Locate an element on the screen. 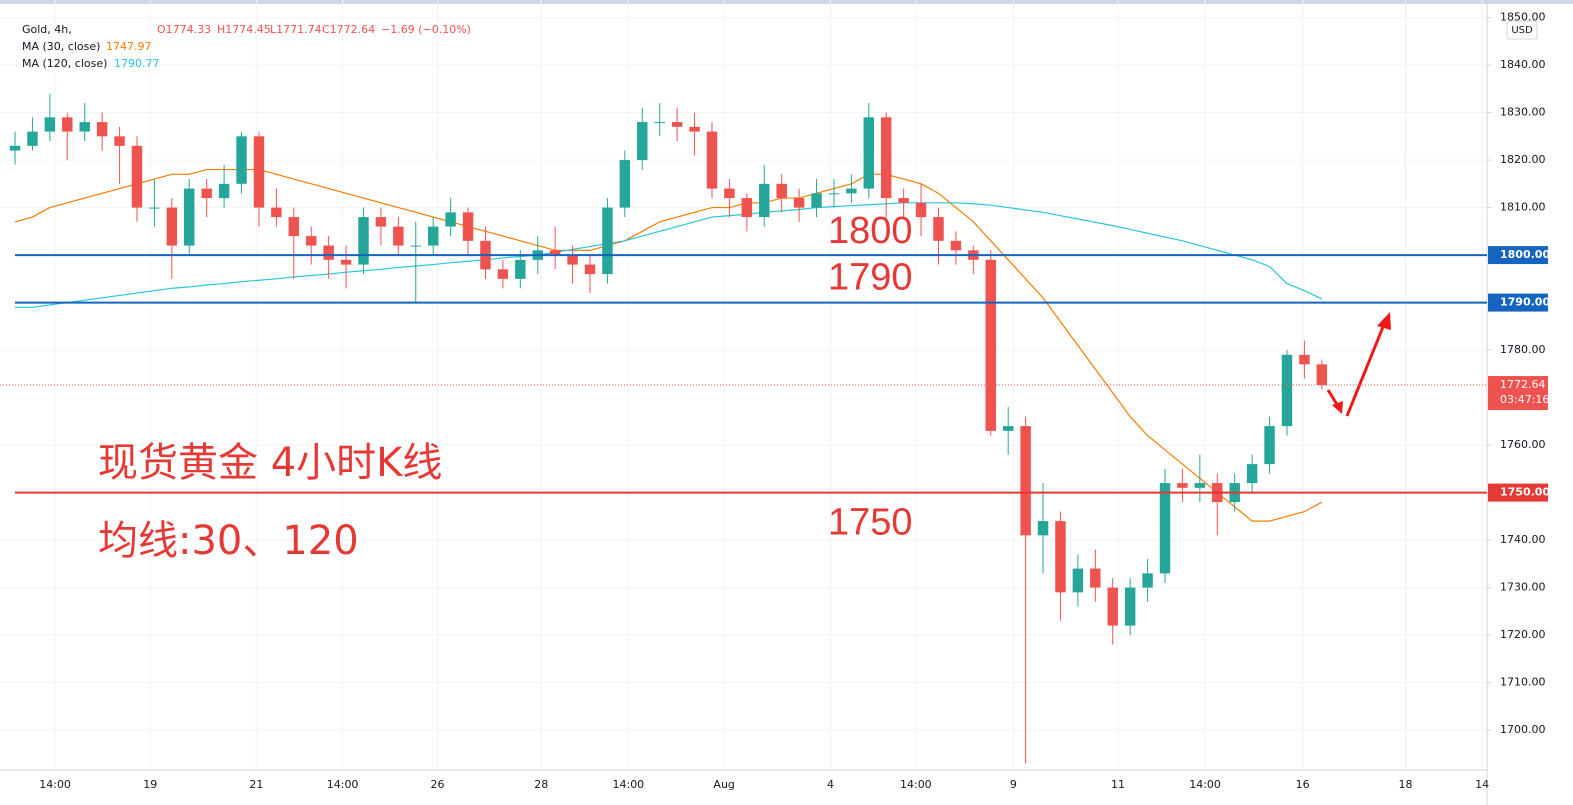 The height and width of the screenshot is (805, 1573). legend-ma30: MA (30, close) is located at coordinates (61, 46).